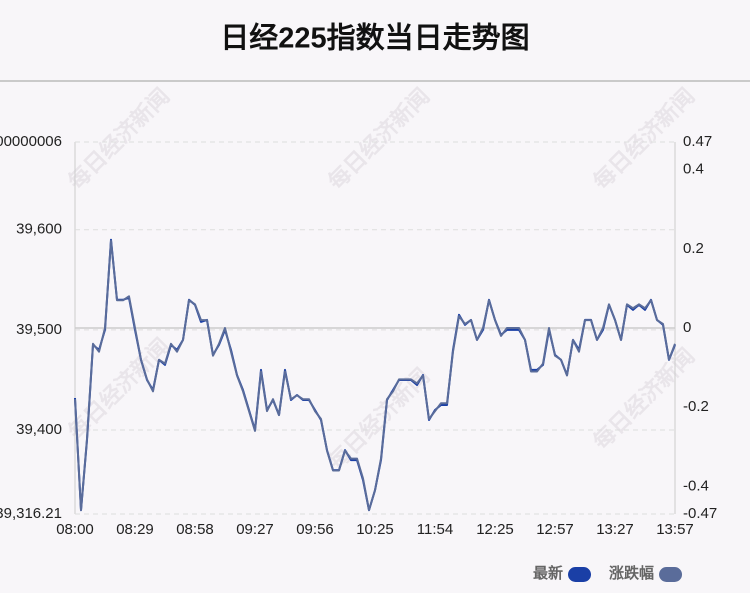  I want to click on y-tick-label: 39,600, so click(39, 229).